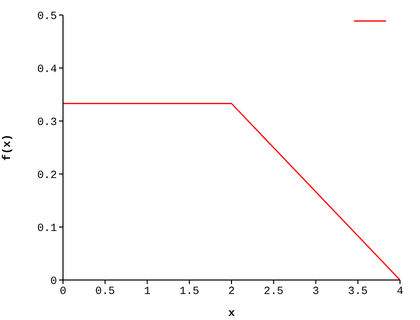 This screenshot has width=420, height=320. Describe the element at coordinates (231, 292) in the screenshot. I see `x-tick-label: 2` at that location.